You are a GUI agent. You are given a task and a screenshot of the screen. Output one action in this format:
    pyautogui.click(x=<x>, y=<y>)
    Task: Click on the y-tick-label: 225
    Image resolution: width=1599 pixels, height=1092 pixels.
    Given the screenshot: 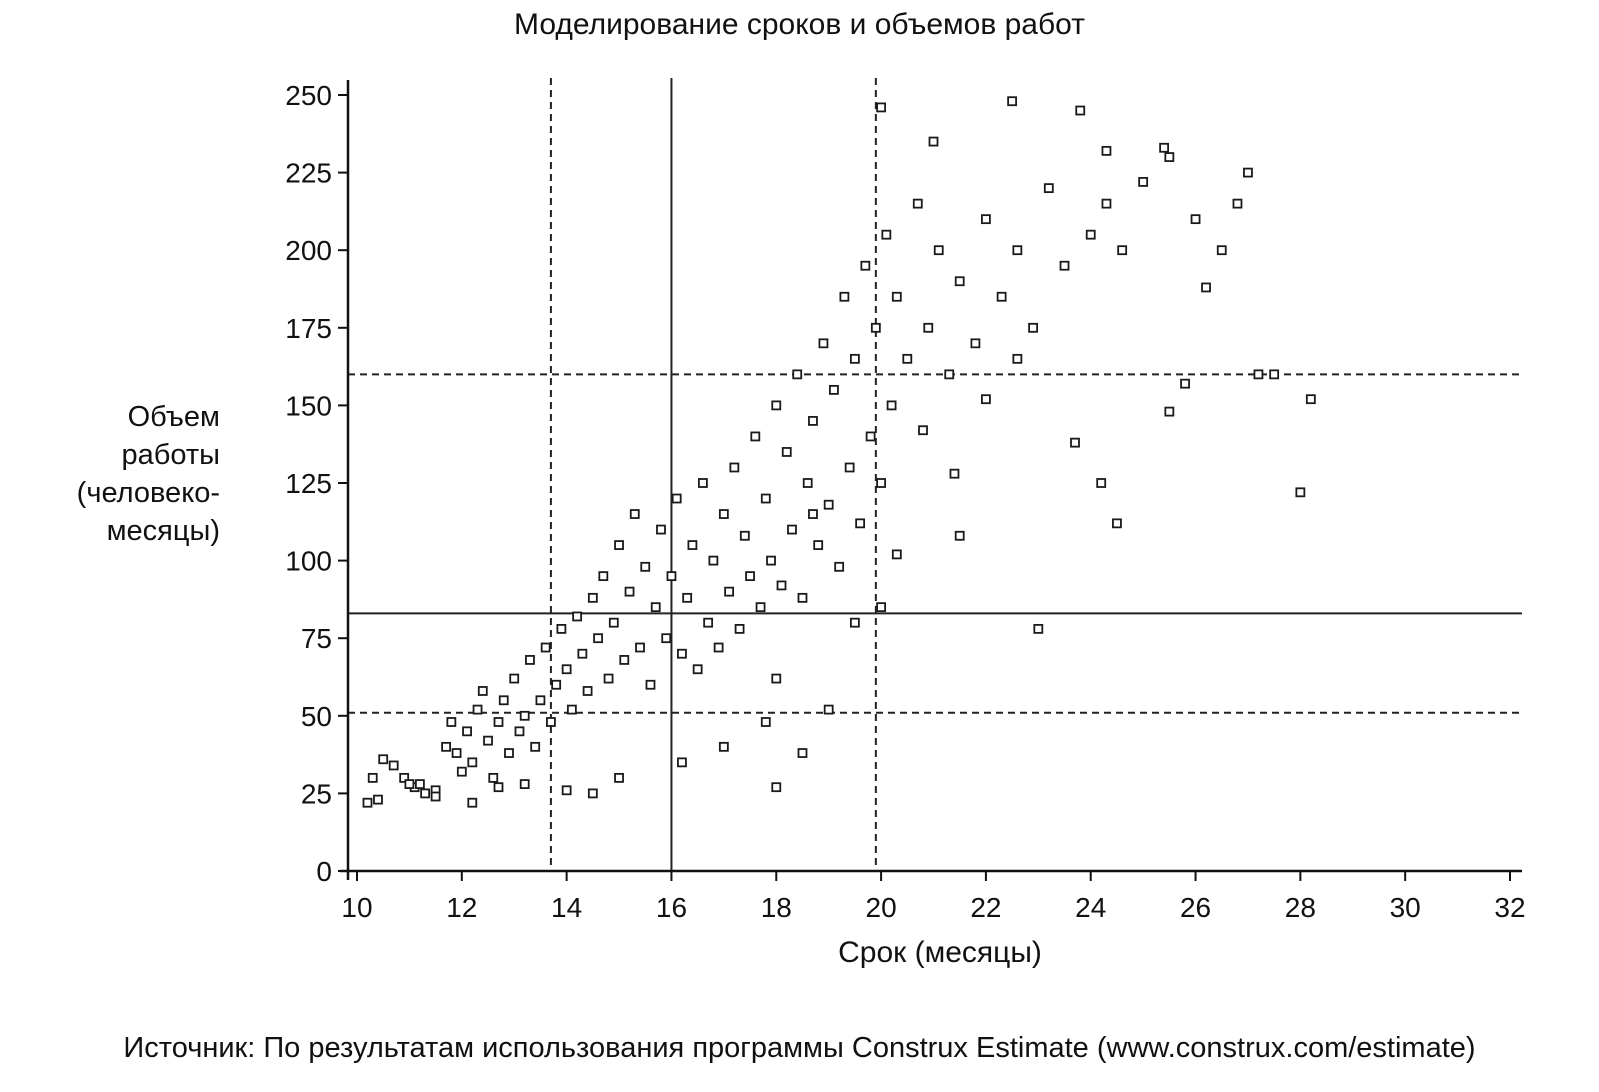 What is the action you would take?
    pyautogui.click(x=308, y=173)
    